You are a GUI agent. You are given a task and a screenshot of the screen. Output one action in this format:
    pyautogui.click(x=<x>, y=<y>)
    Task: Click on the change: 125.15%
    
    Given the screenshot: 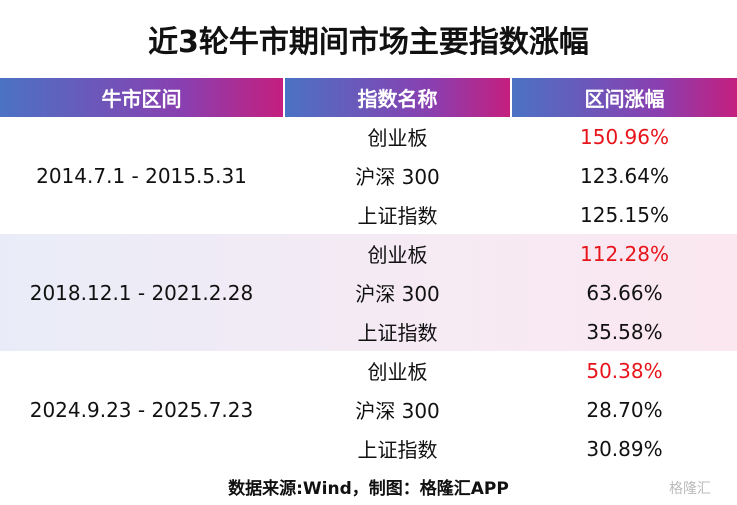 What is the action you would take?
    pyautogui.click(x=624, y=214)
    